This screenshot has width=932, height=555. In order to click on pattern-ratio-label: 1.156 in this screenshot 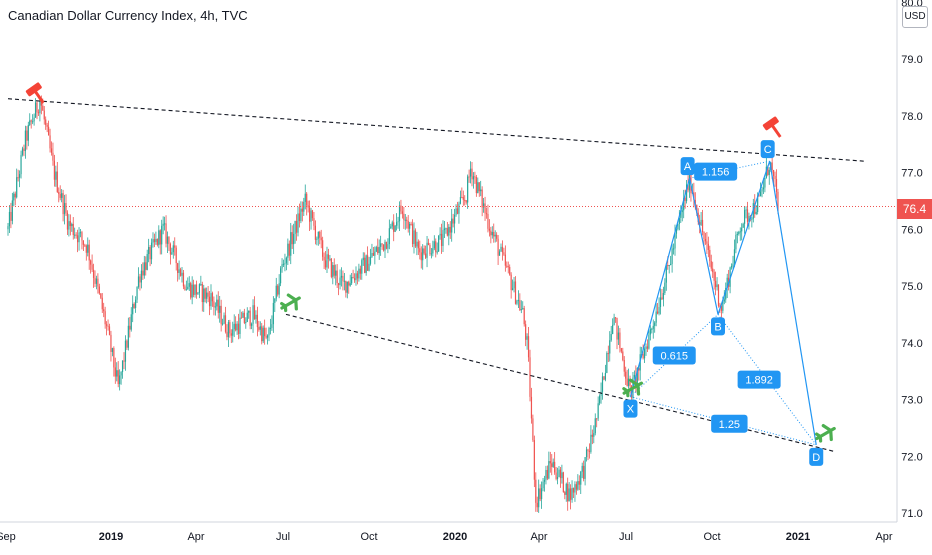, I will do `click(716, 173)`.